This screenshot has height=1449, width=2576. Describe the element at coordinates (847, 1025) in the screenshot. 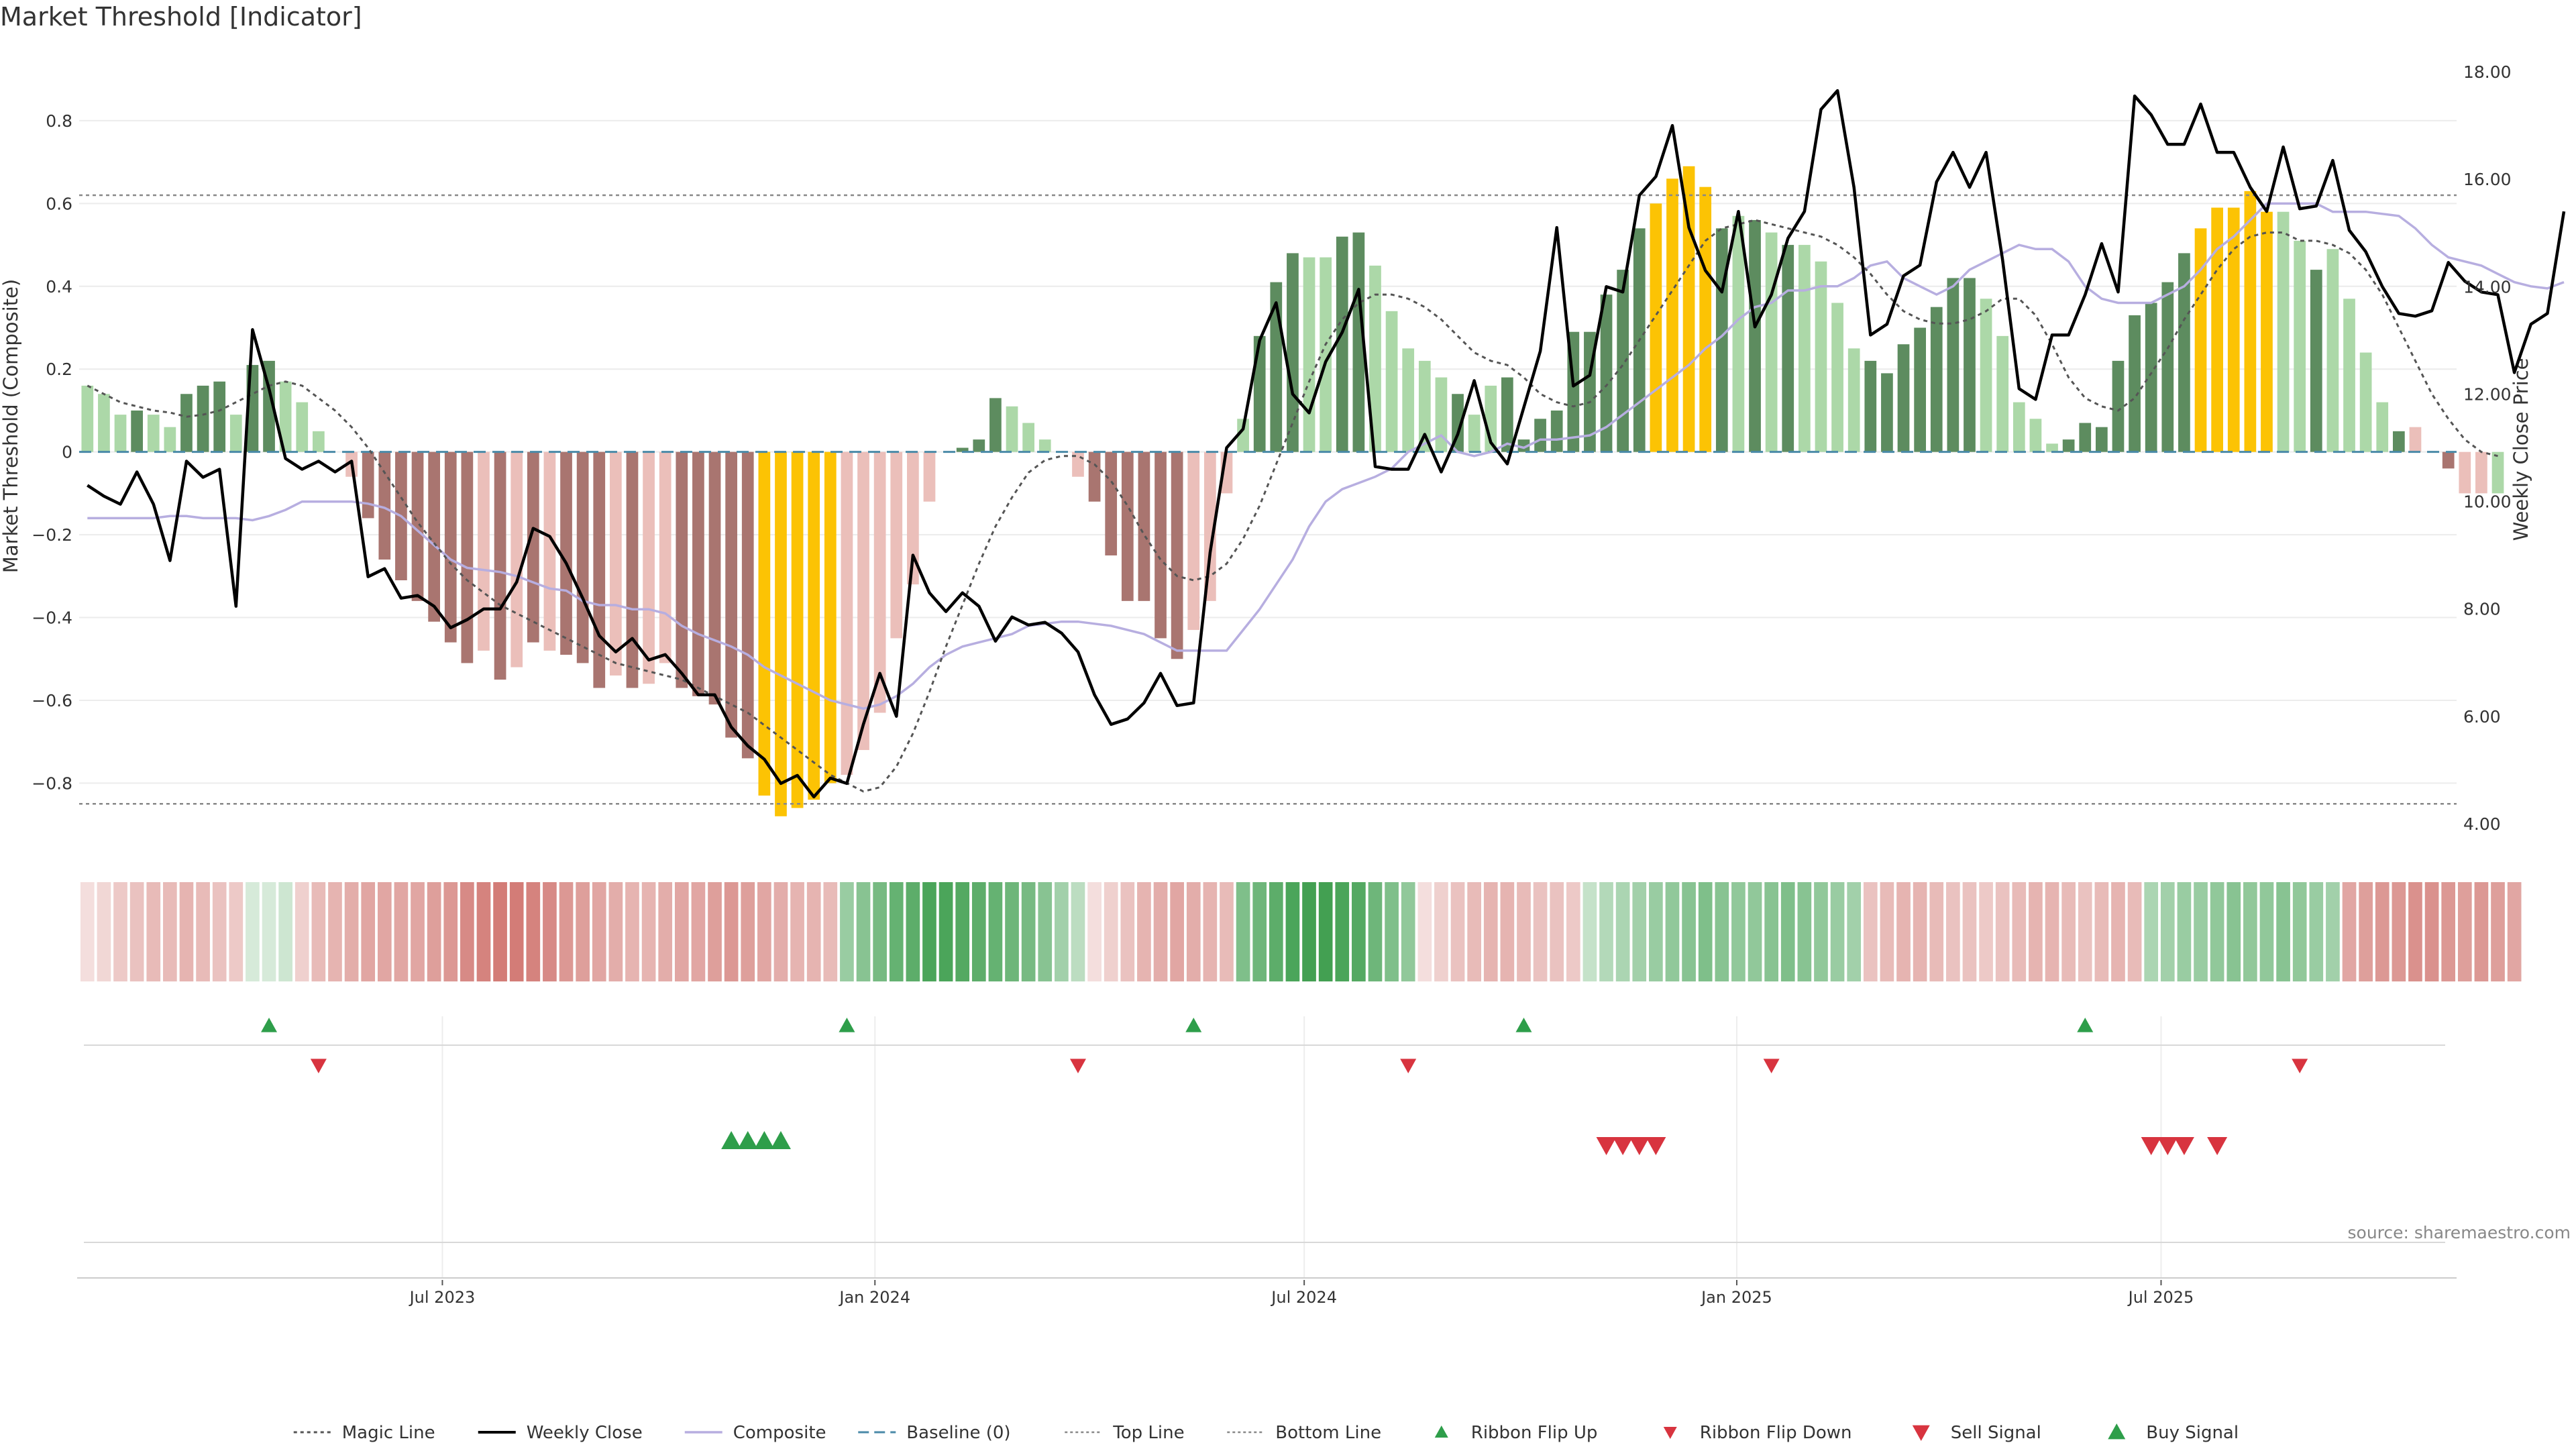

I see `ribbon-flip-up-marker` at that location.